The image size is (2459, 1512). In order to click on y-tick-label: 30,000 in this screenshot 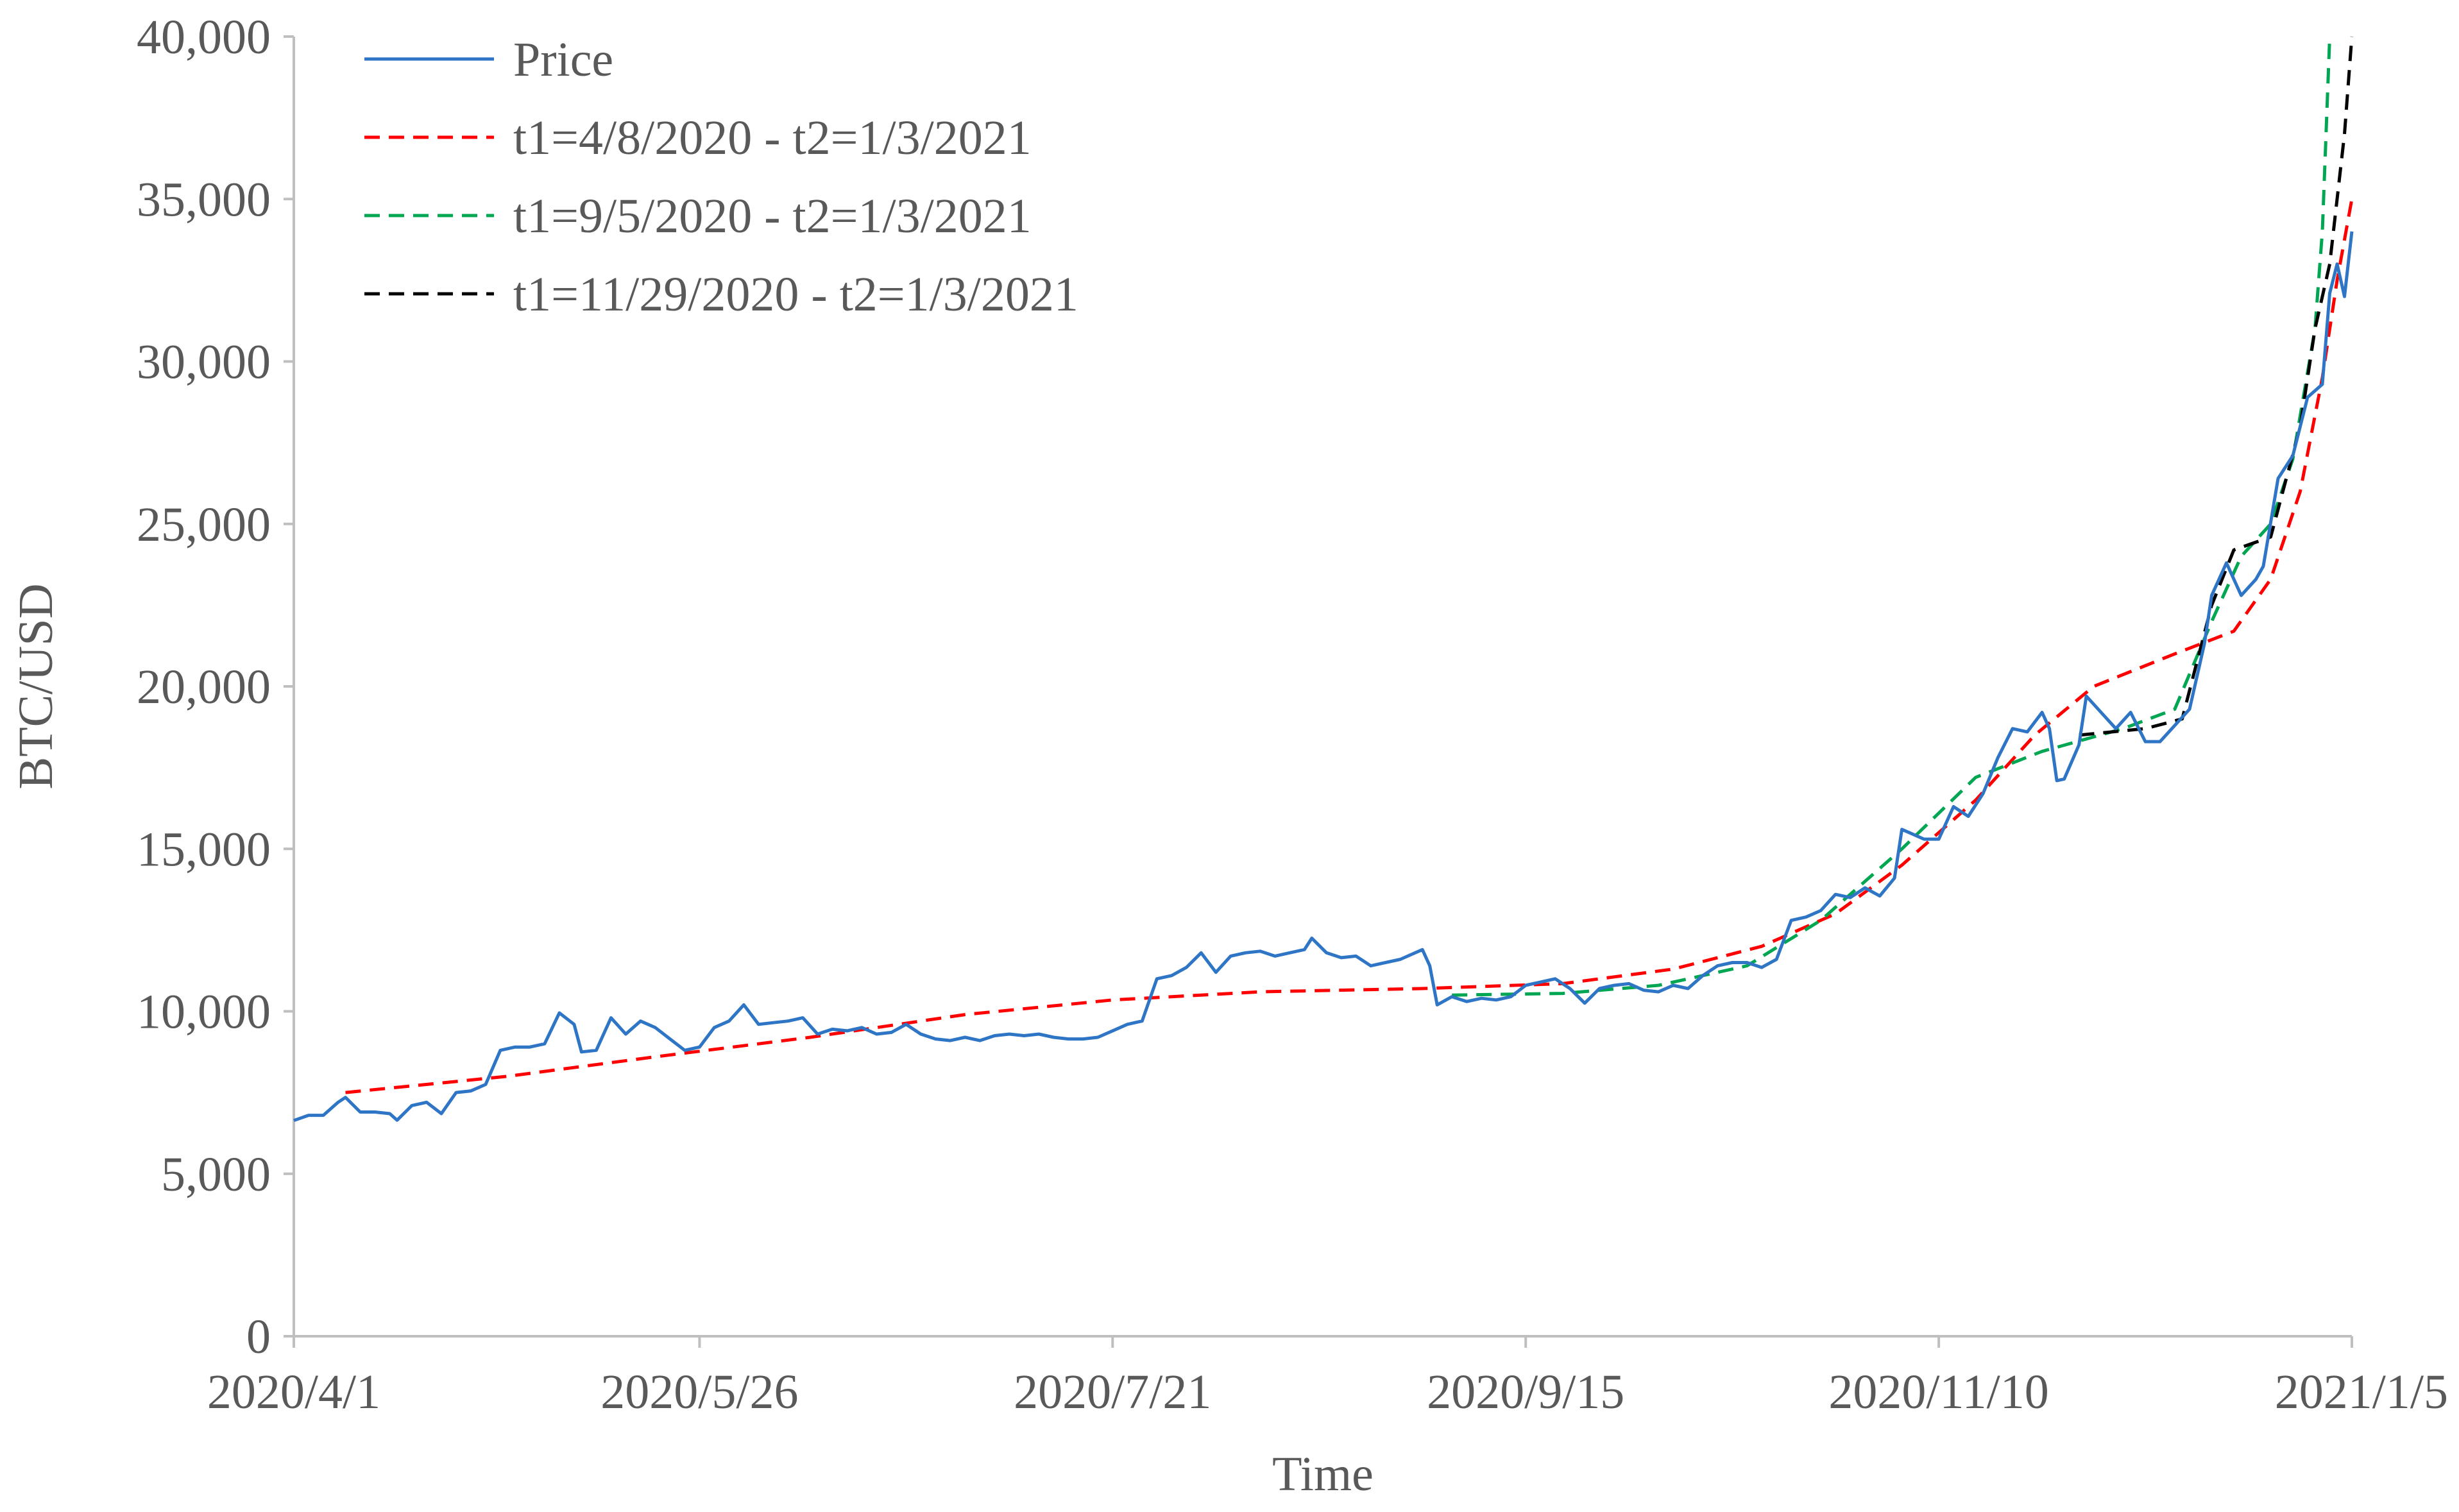, I will do `click(204, 362)`.